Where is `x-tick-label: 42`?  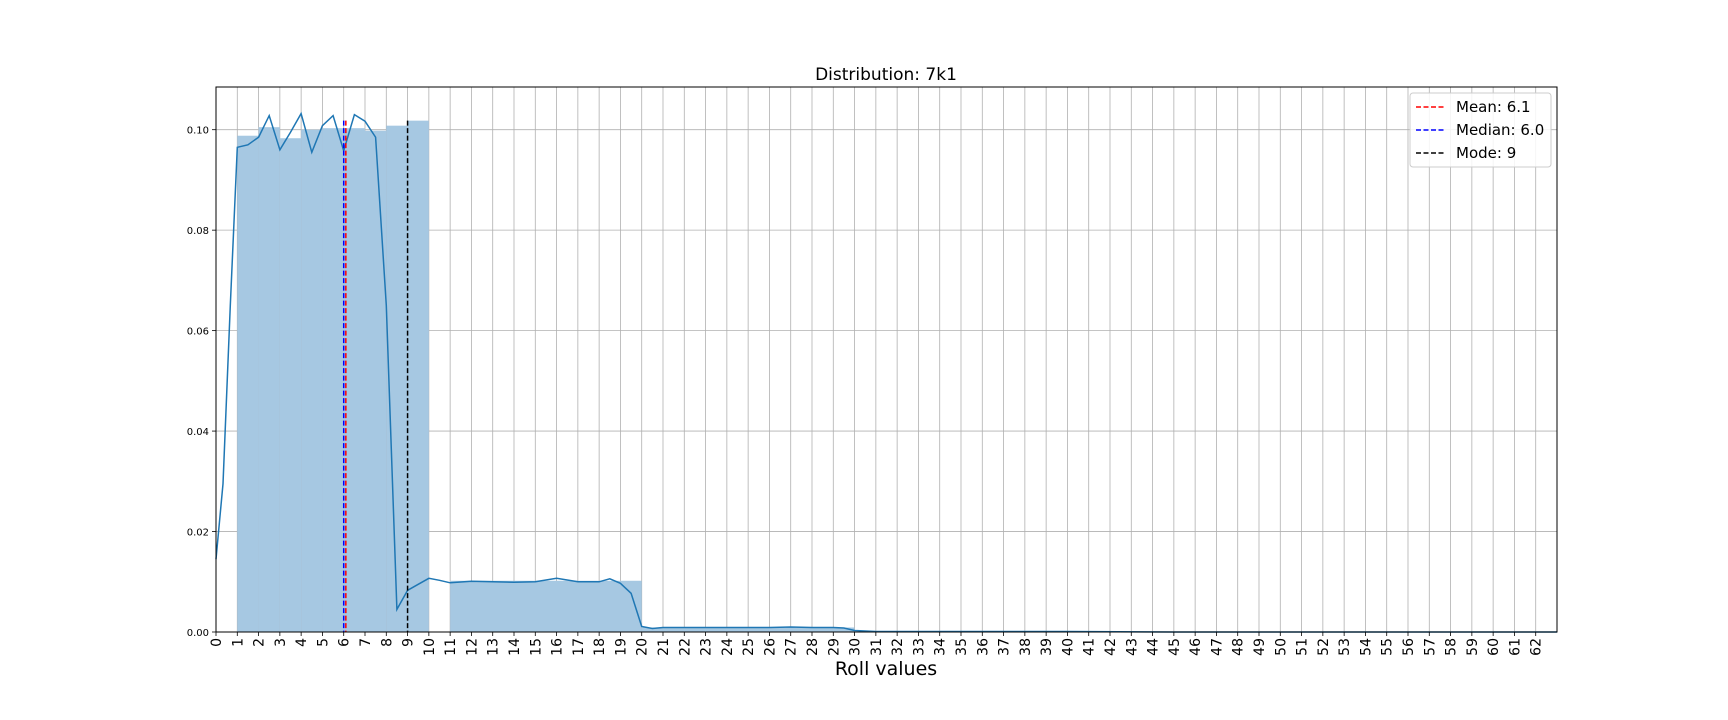
x-tick-label: 42 is located at coordinates (1111, 647).